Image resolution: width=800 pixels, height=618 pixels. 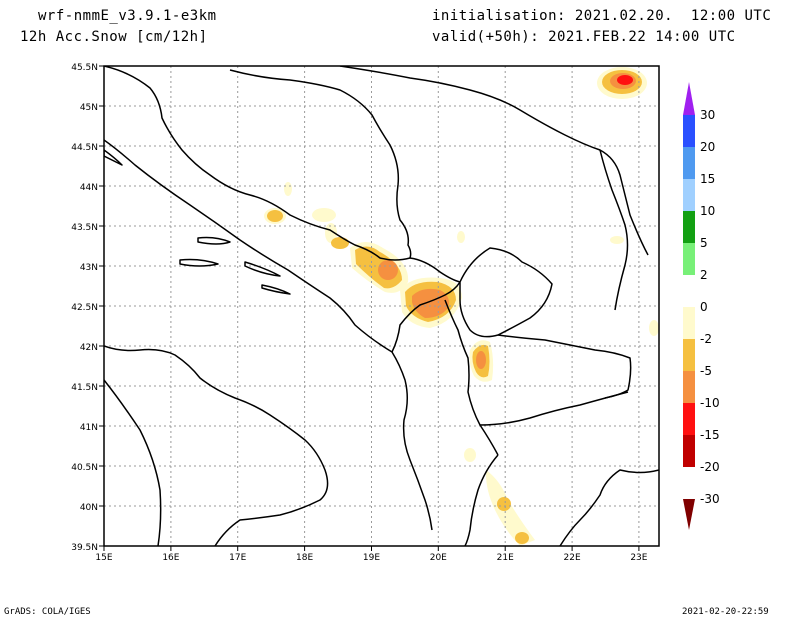 What do you see at coordinates (89, 268) in the screenshot?
I see `lat-label: 43N` at bounding box center [89, 268].